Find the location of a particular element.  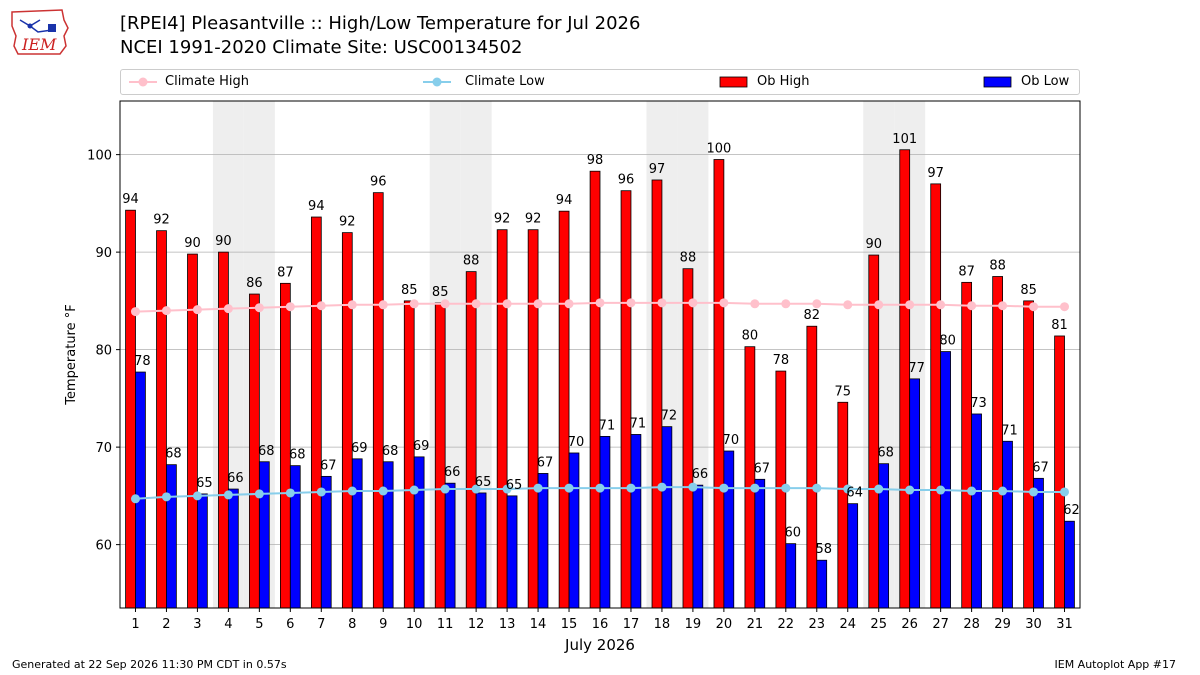

ob-high-label-14: 92 is located at coordinates (533, 219).